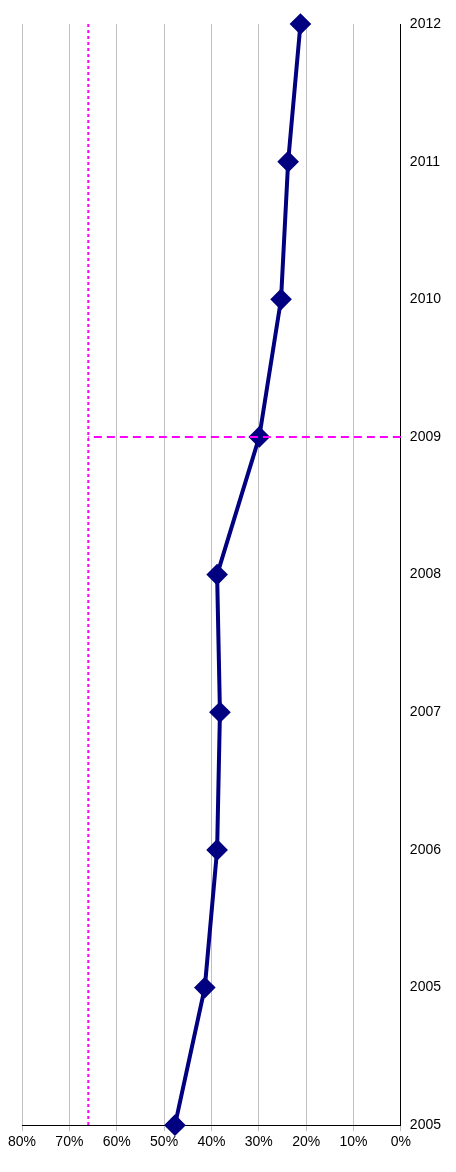 This screenshot has height=1172, width=456. I want to click on y-tick-label: 2012, so click(425, 22).